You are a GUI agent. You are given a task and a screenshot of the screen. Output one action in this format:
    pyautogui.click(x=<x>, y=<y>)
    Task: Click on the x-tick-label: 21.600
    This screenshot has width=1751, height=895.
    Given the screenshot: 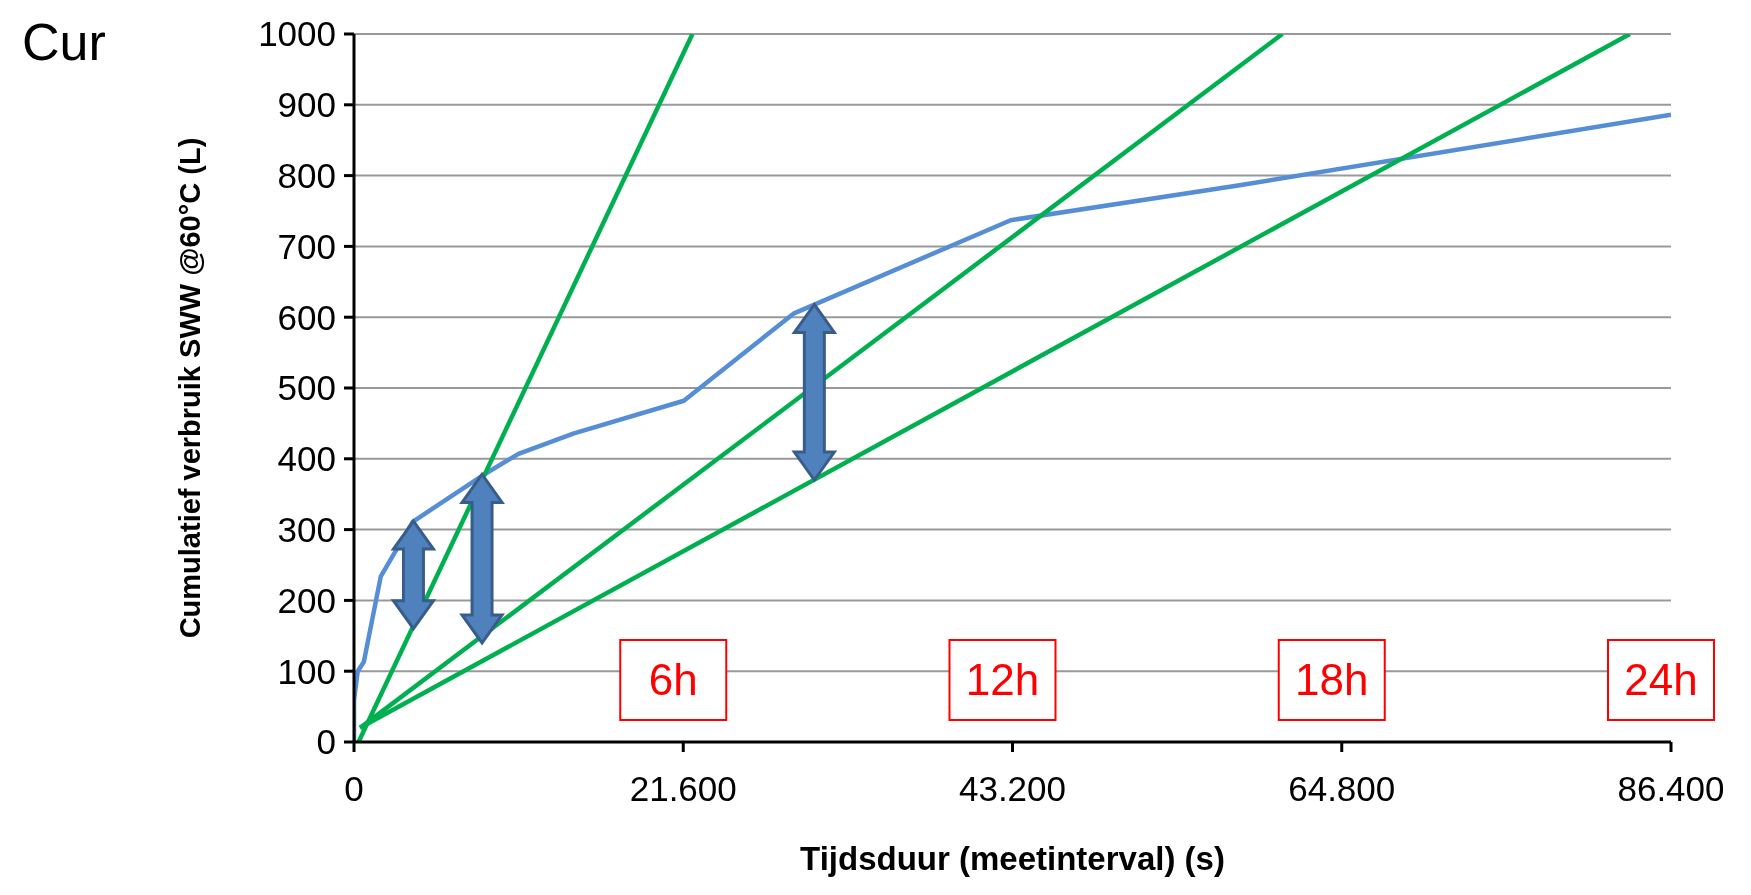 What is the action you would take?
    pyautogui.click(x=683, y=788)
    